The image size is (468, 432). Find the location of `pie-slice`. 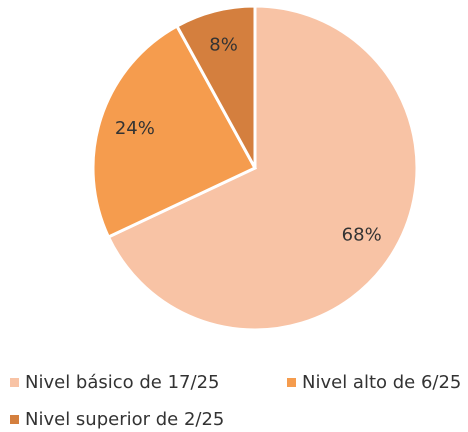

pie-slice is located at coordinates (215, 86).